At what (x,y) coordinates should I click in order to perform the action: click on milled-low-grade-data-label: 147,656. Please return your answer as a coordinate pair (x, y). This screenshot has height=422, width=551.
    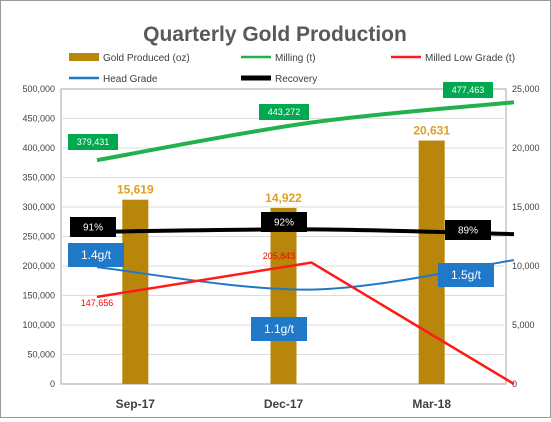
    Looking at the image, I should click on (97, 303).